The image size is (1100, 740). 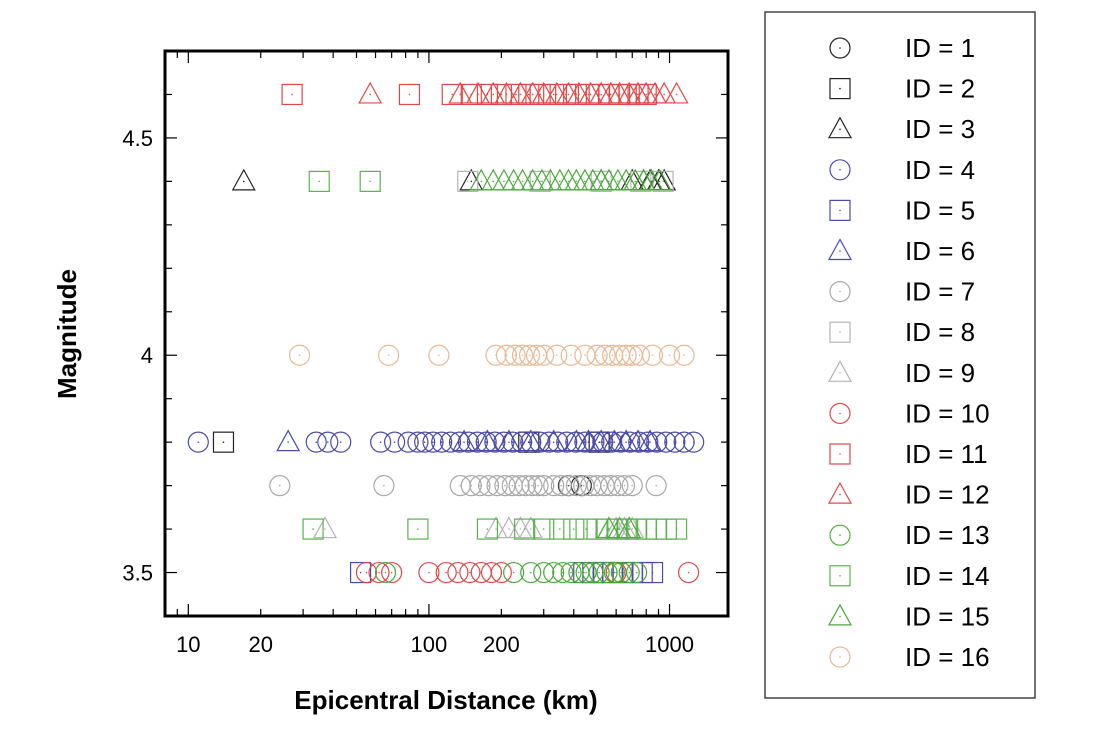 What do you see at coordinates (940, 373) in the screenshot?
I see `legend-label-9: ID = 9` at bounding box center [940, 373].